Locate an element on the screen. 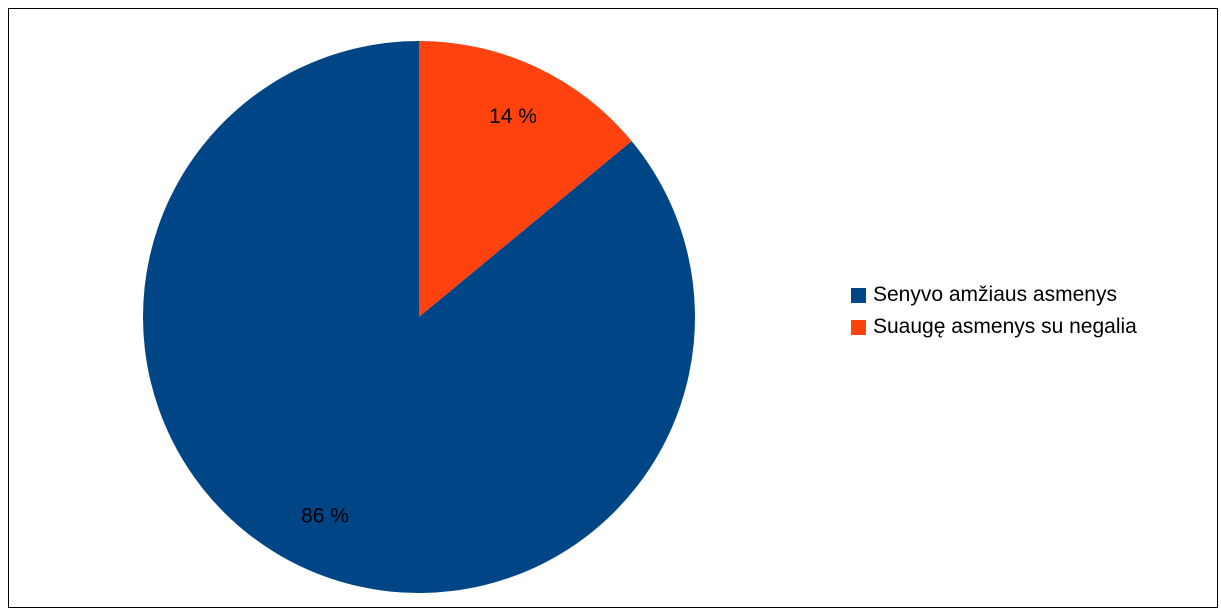  legend-swatch-senyvo is located at coordinates (858, 295).